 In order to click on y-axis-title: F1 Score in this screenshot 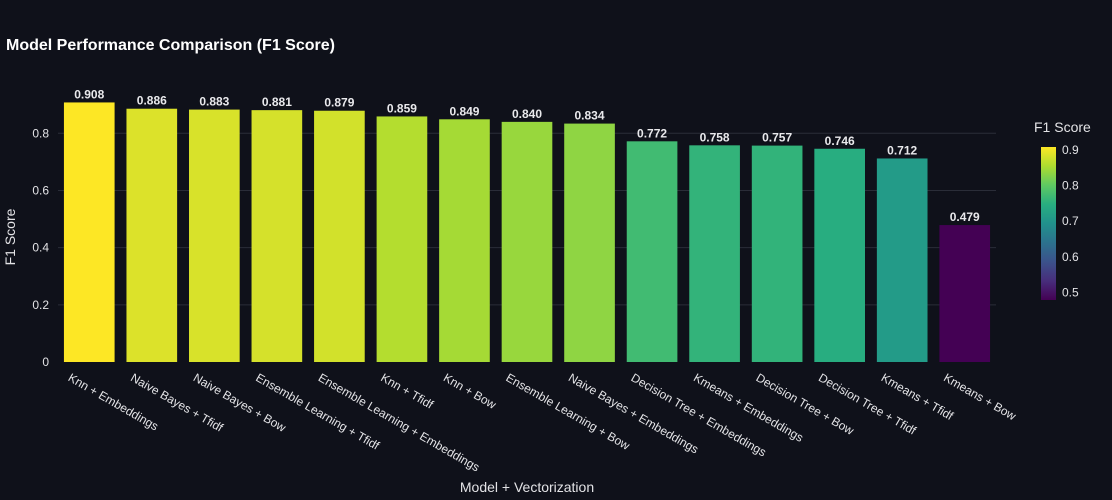, I will do `click(10, 236)`.